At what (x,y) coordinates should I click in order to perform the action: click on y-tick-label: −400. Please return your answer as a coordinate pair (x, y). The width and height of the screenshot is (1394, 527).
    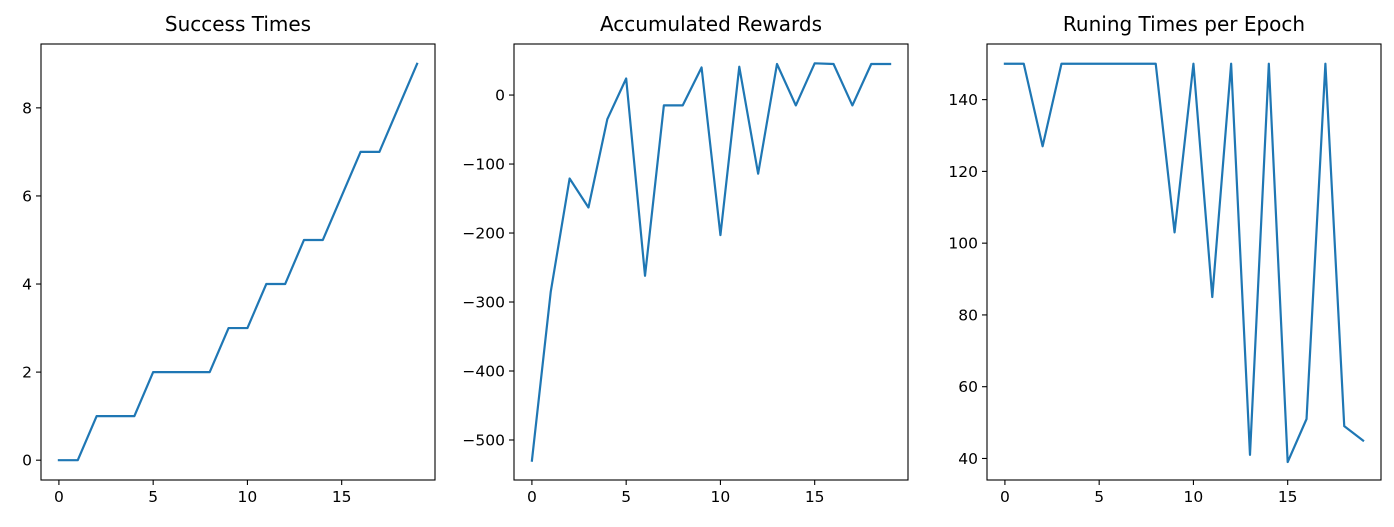
    Looking at the image, I should click on (483, 372).